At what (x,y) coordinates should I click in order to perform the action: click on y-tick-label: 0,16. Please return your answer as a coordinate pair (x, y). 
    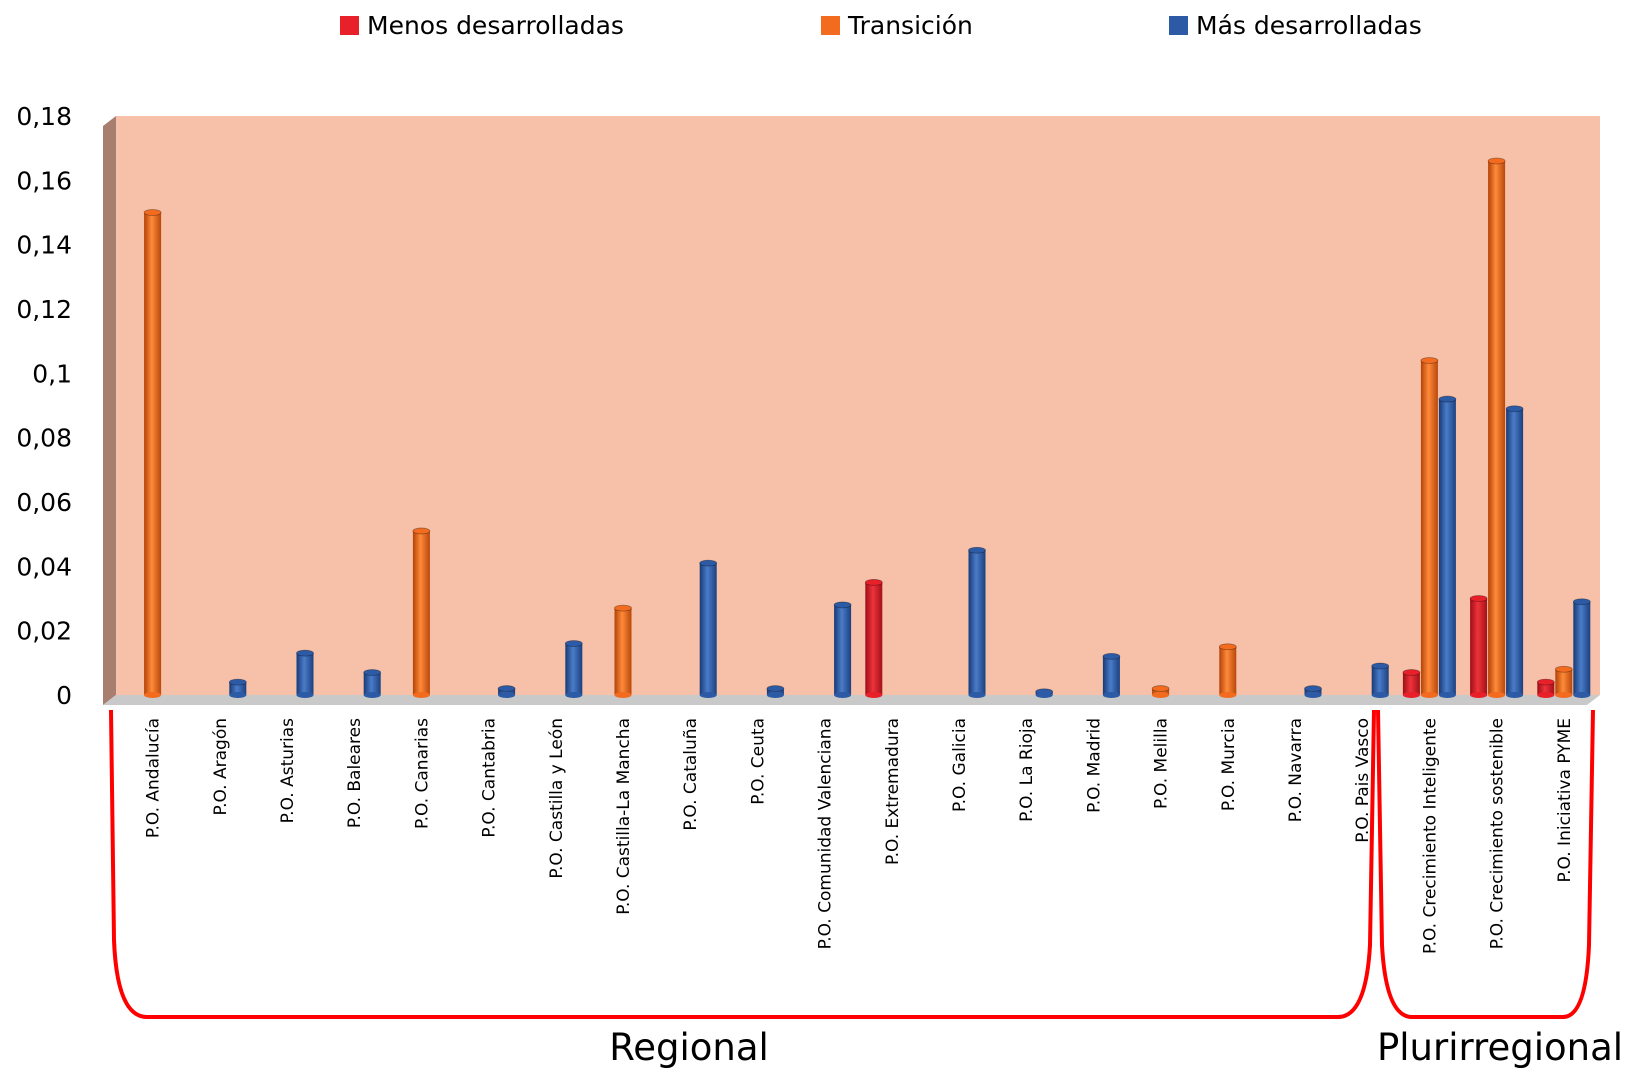
    Looking at the image, I should click on (44, 180).